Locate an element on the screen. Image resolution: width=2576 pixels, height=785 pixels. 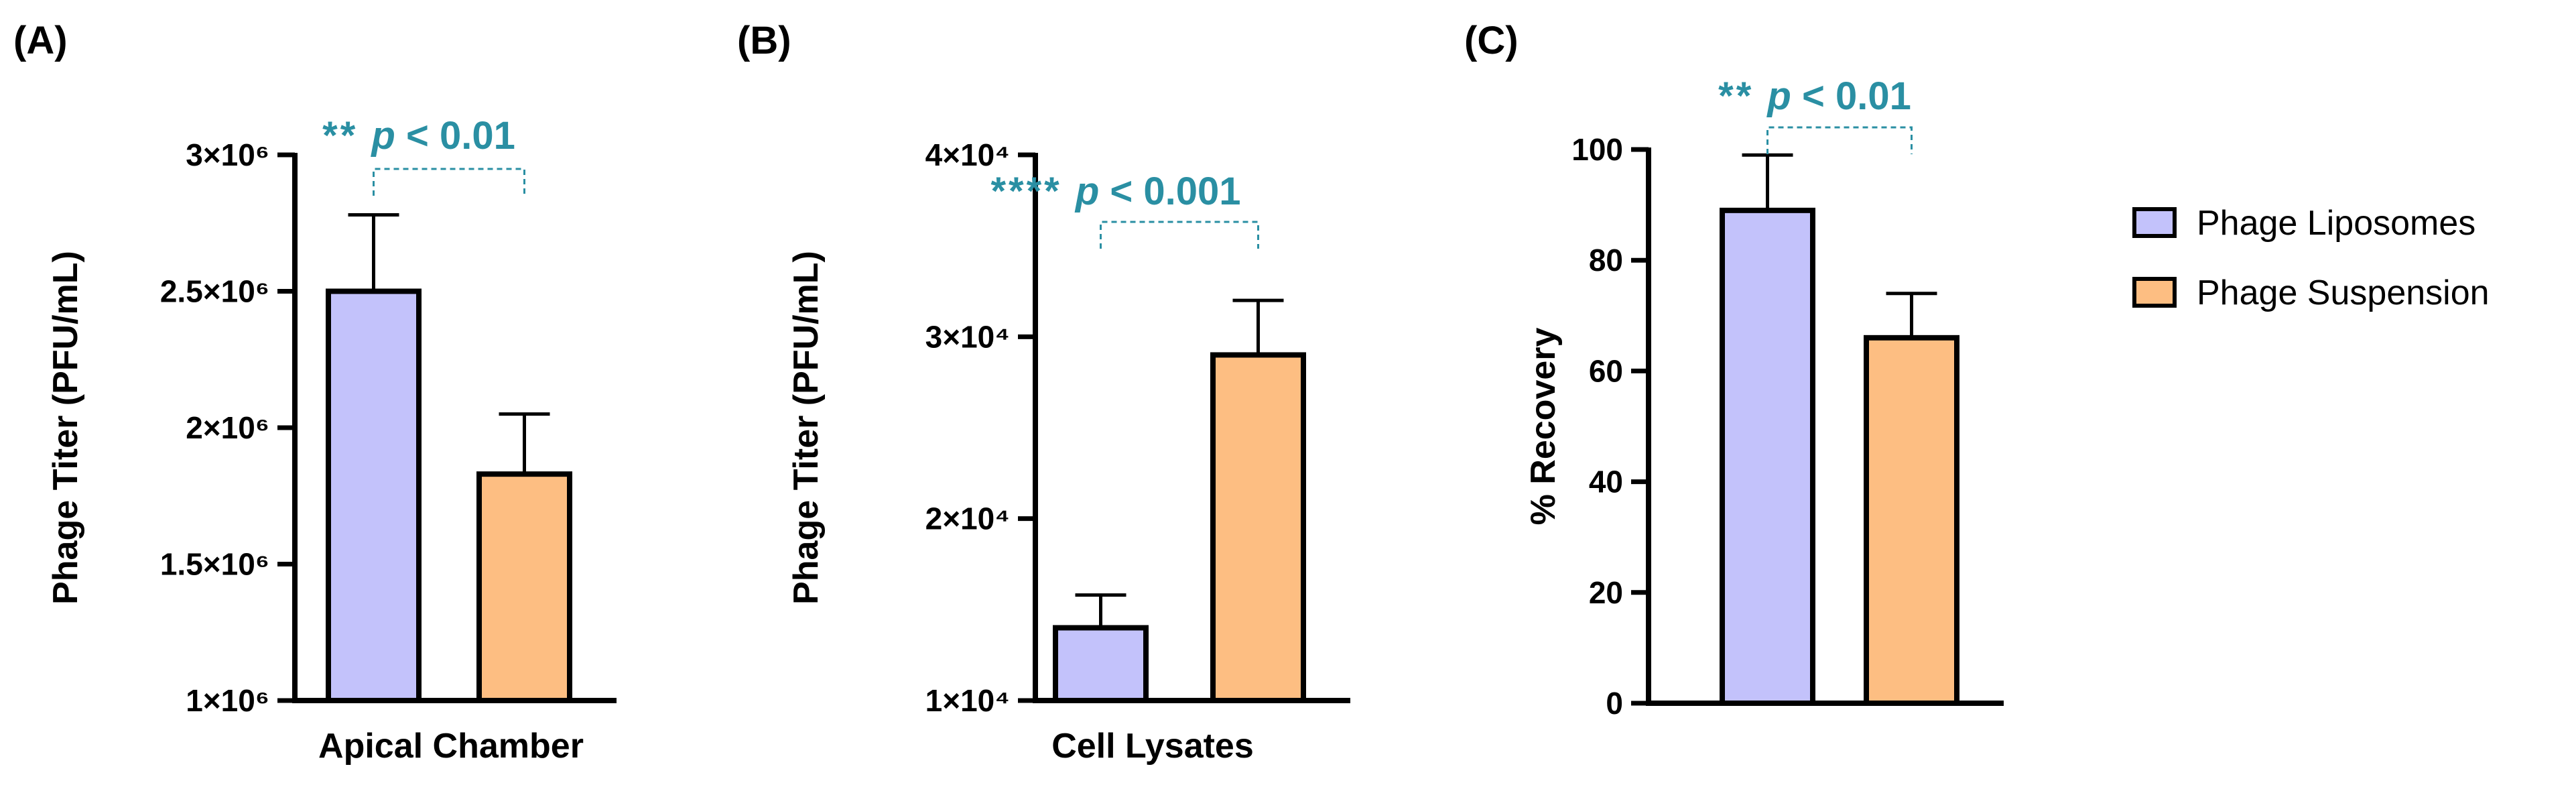
significance-label: **** p < 0.001 is located at coordinates (1115, 191).